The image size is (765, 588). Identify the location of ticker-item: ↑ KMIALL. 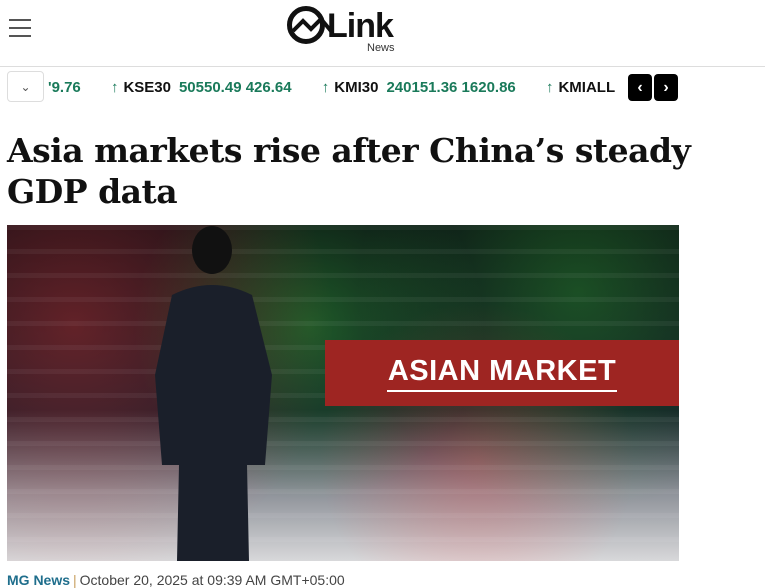
(580, 87).